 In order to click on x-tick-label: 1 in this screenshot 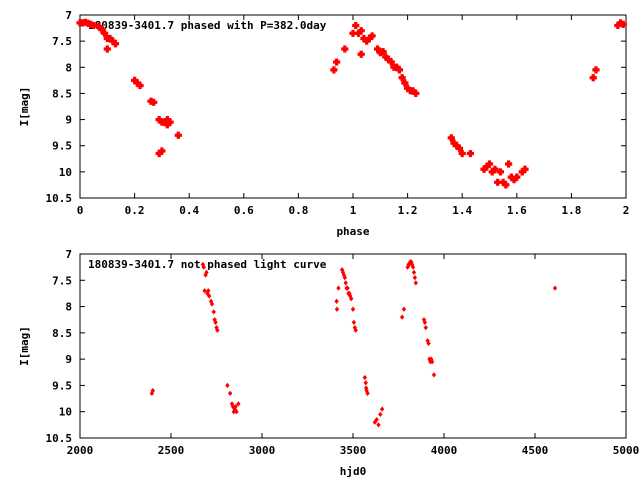, I will do `click(353, 210)`.